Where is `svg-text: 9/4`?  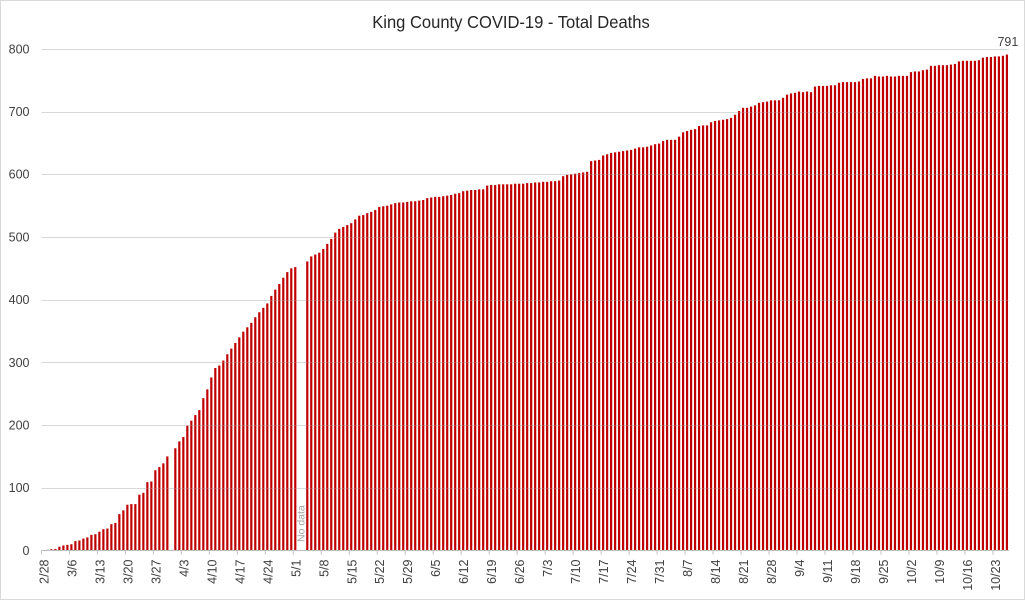 svg-text: 9/4 is located at coordinates (800, 567).